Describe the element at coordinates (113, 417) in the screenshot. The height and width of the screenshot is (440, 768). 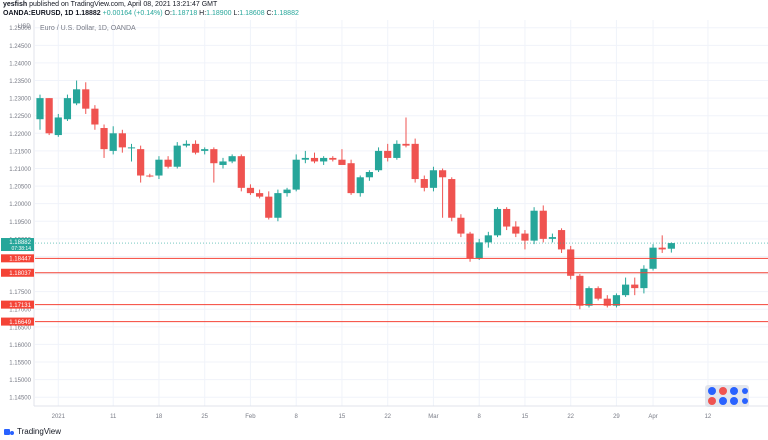
I see `x-tick-label: 11` at that location.